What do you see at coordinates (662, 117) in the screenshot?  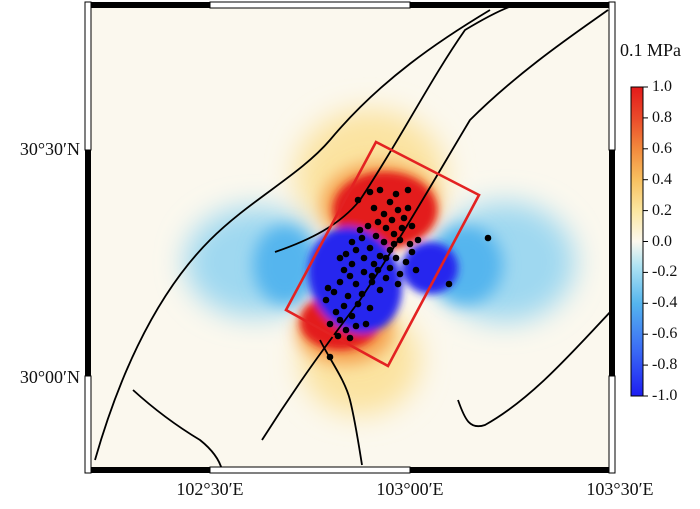 I see `colorbar-tick-label: 0.8` at bounding box center [662, 117].